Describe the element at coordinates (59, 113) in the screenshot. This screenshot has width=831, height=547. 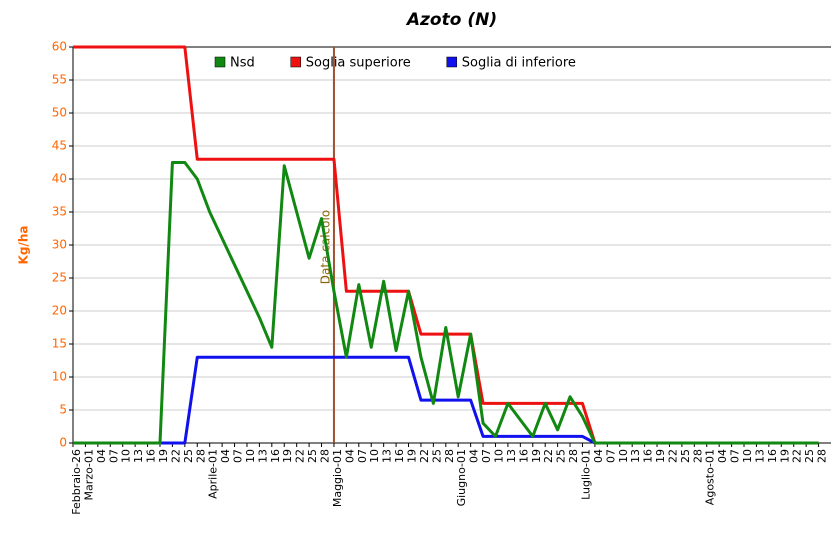
I see `y-tick-label: 50` at that location.